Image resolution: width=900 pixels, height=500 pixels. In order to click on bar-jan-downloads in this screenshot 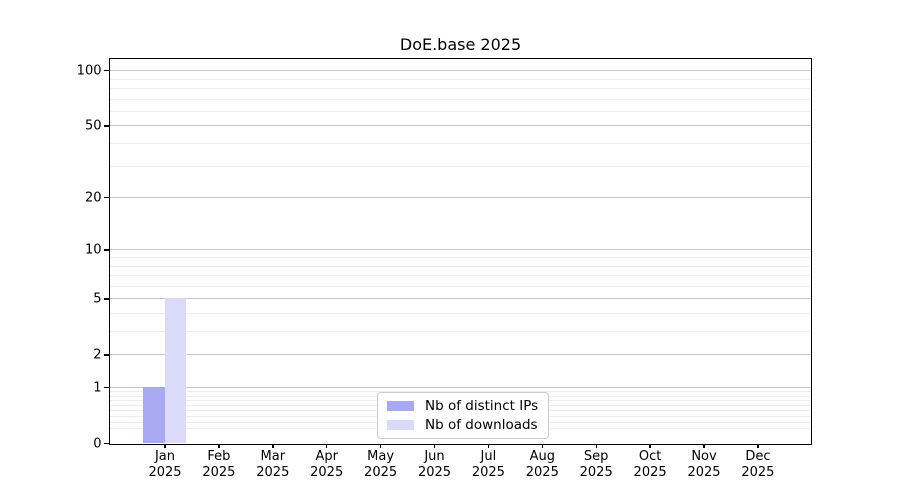, I will do `click(175, 370)`.